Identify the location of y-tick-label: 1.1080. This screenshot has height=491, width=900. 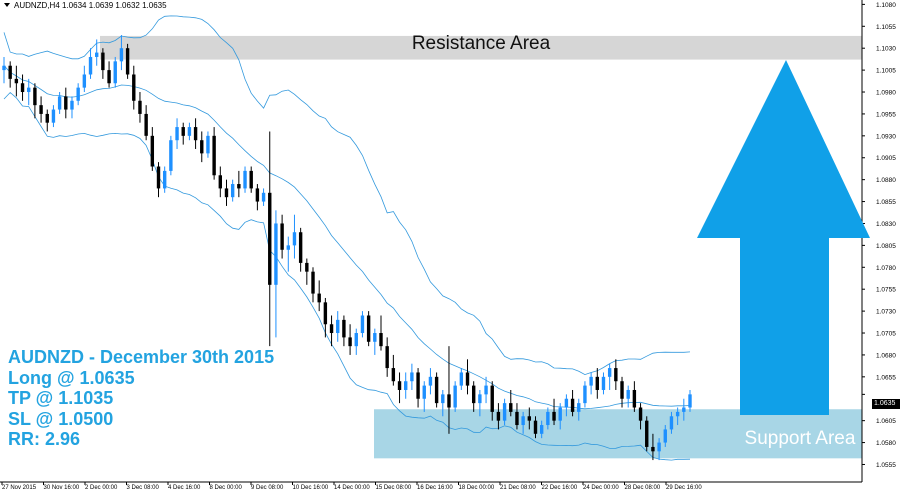
(886, 5).